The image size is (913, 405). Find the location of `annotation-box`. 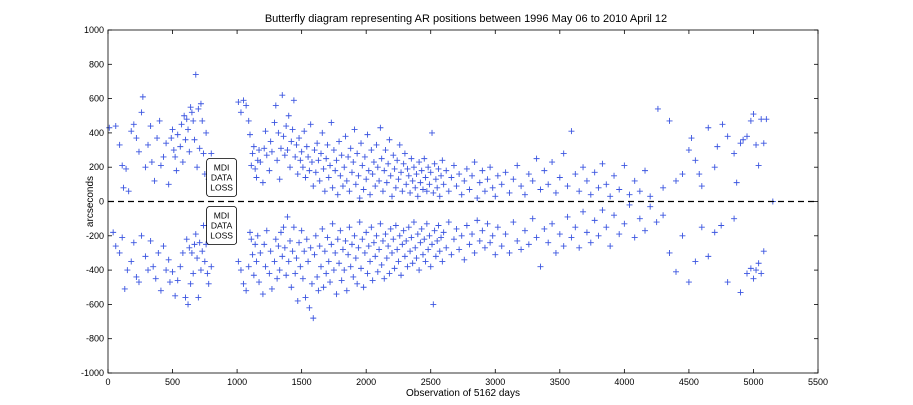

annotation-box is located at coordinates (222, 225).